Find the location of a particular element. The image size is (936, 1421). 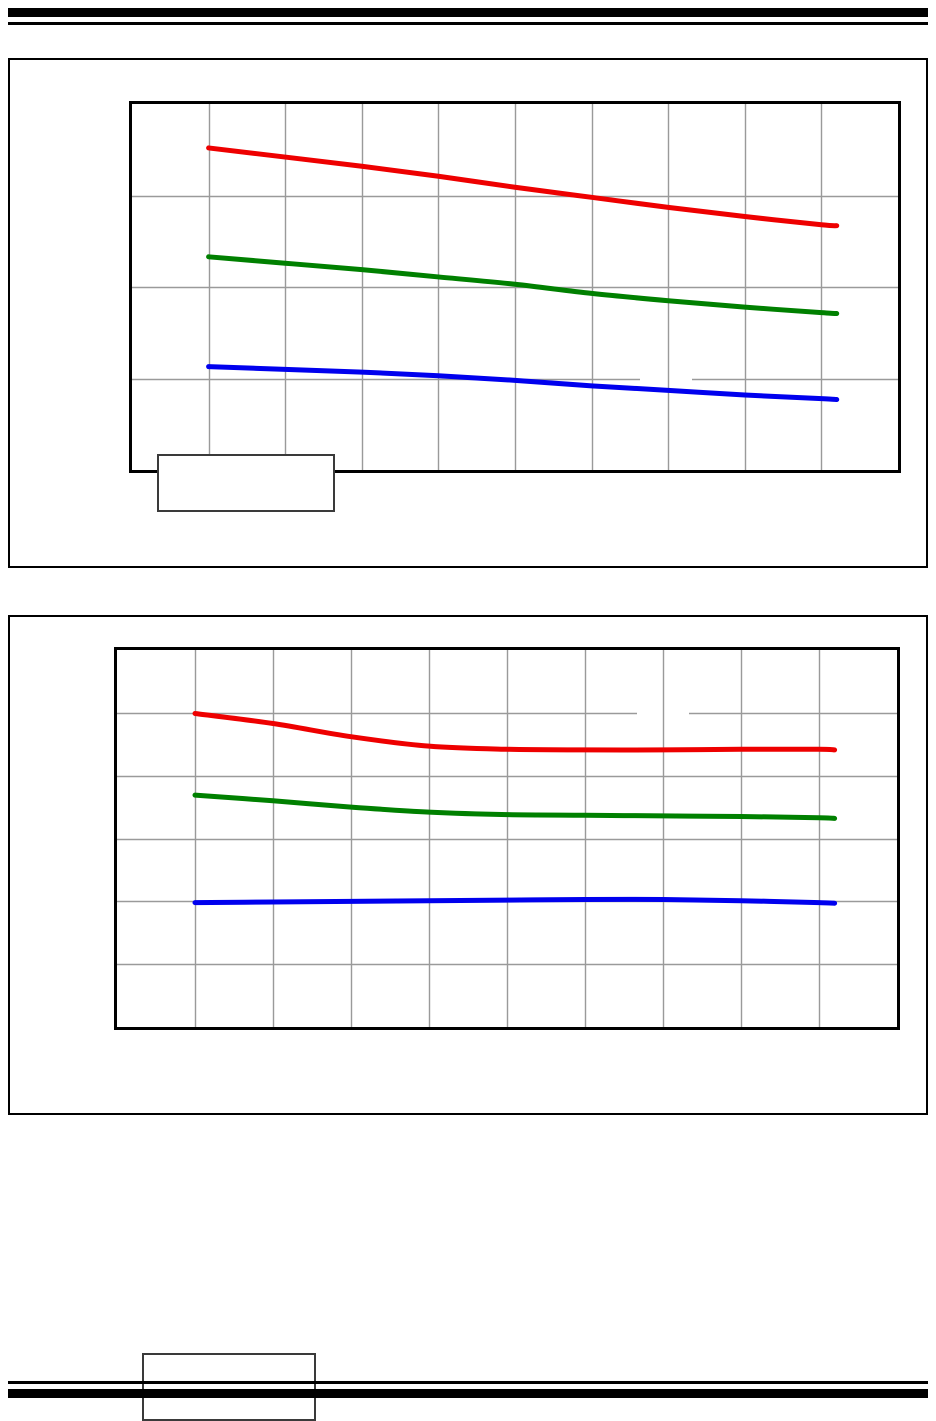

chart-2-legend-box is located at coordinates (229, 1387).